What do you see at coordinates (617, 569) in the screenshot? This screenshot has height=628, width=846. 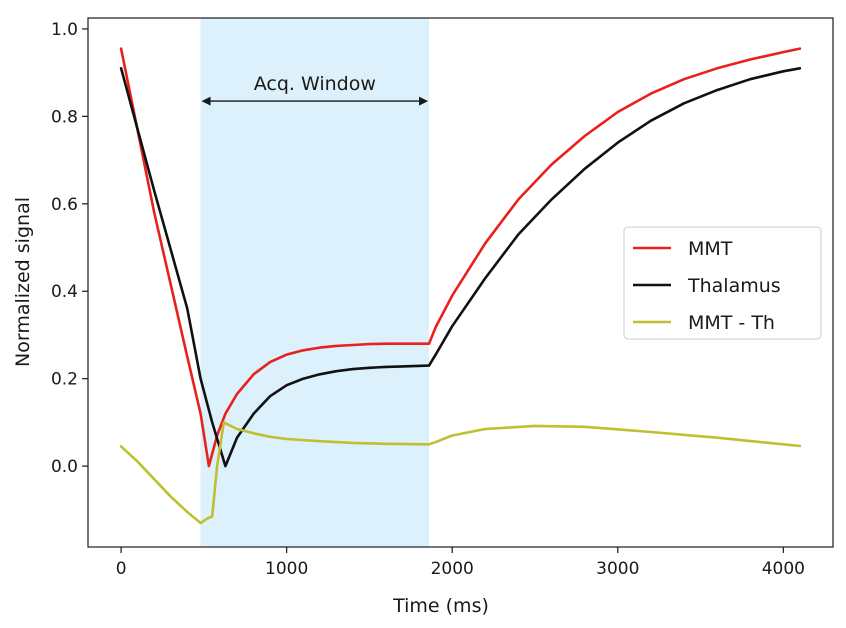 I see `x-tick-label: 3000` at bounding box center [617, 569].